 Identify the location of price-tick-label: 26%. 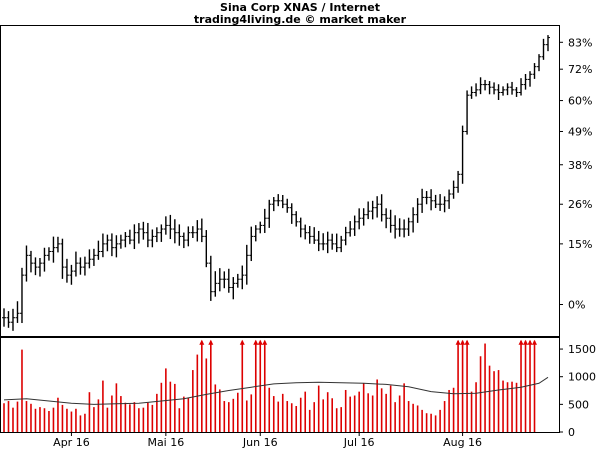
(580, 204).